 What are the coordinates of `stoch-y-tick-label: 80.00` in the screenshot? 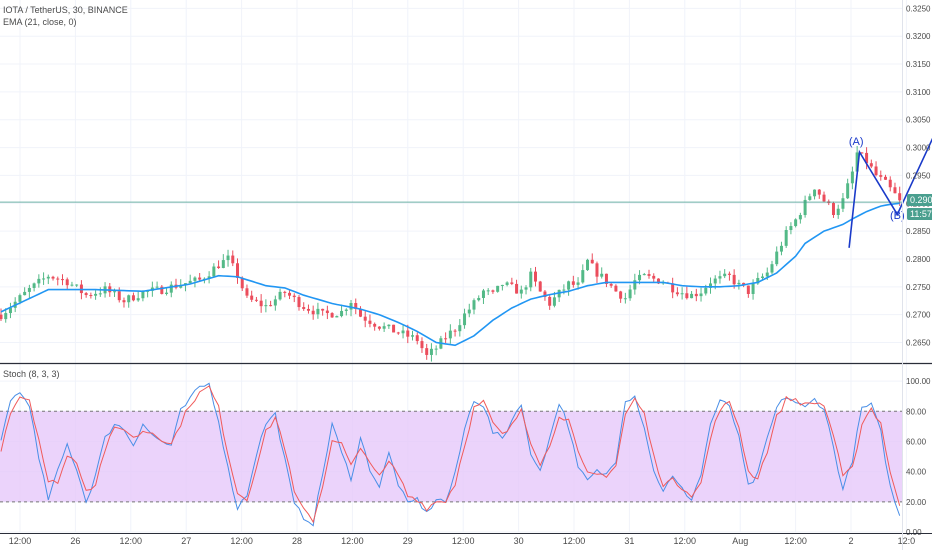 It's located at (916, 411).